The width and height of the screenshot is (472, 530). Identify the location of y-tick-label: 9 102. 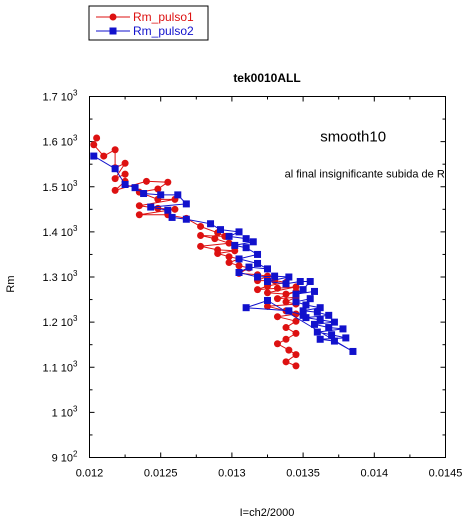
(65, 457).